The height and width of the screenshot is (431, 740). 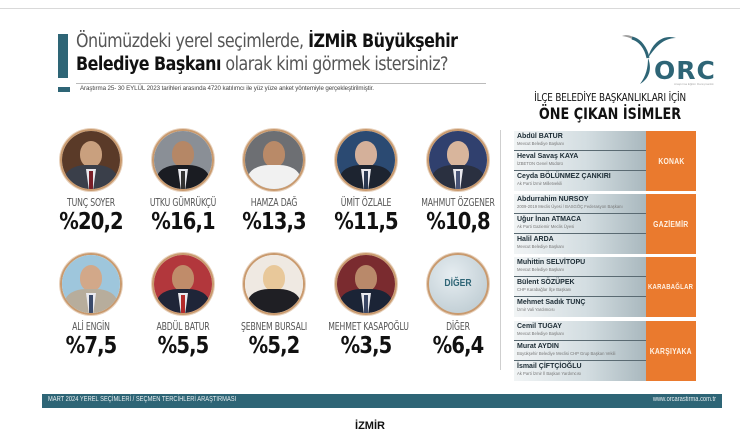 I want to click on person-row: Mehmet Sadık TUNÇ İzmir Vali Yardımcısı, so click(x=580, y=307).